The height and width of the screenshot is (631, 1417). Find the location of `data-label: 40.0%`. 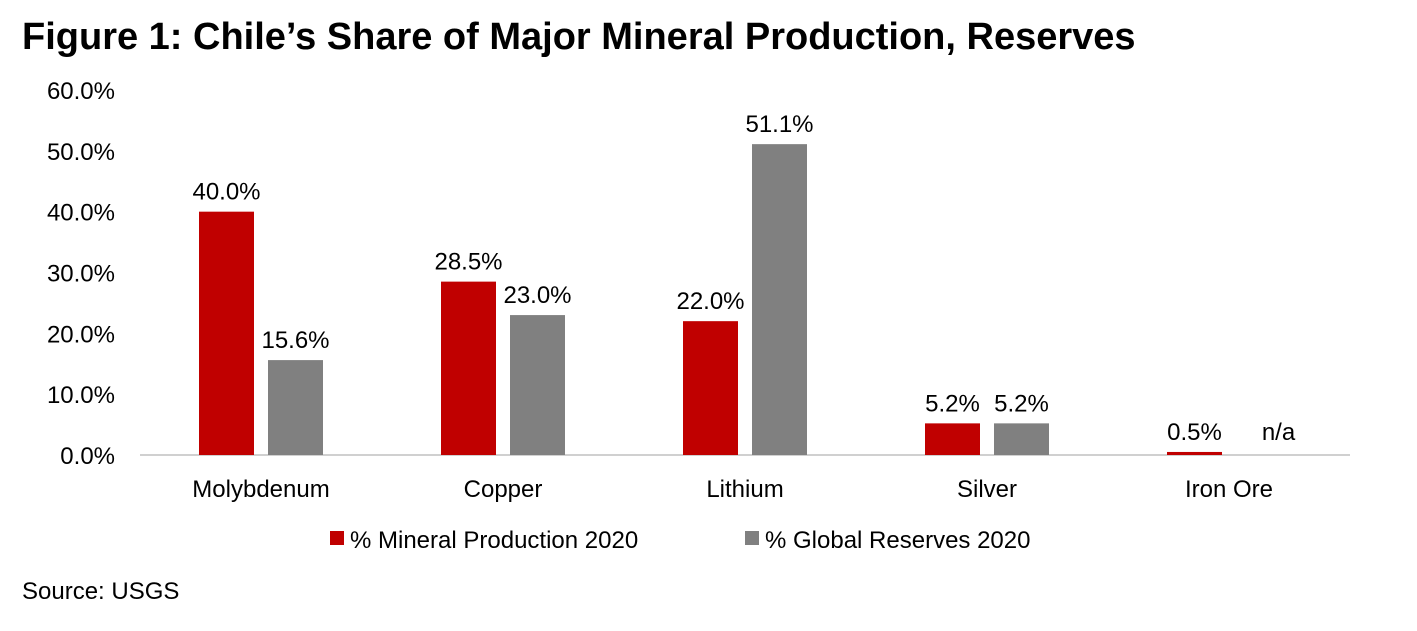

data-label: 40.0% is located at coordinates (226, 192).